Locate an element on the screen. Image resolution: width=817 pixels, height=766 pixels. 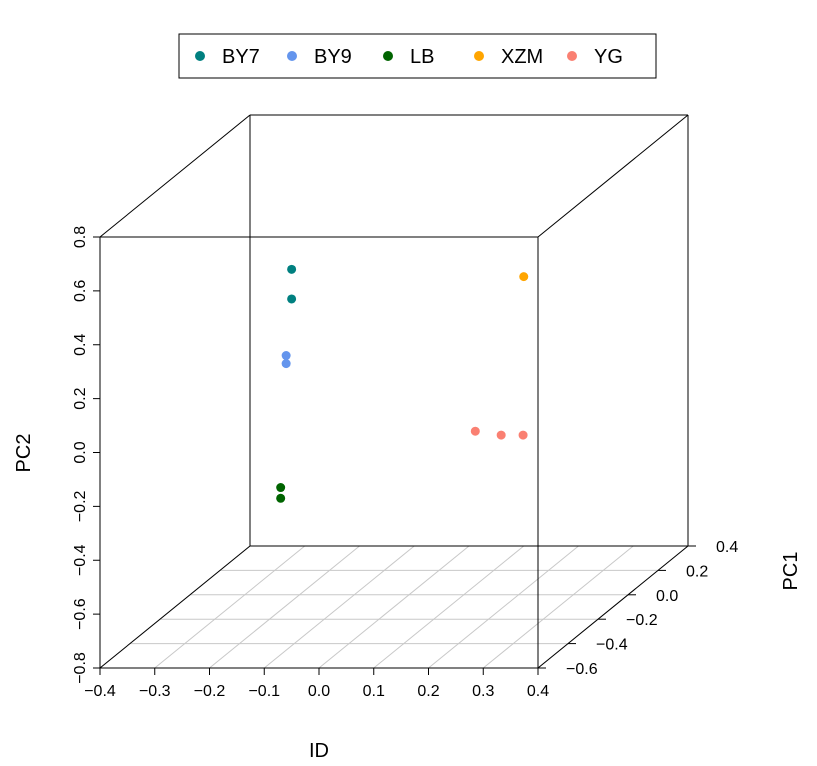
y-tick-label-0: −0.8 is located at coordinates (80, 668).